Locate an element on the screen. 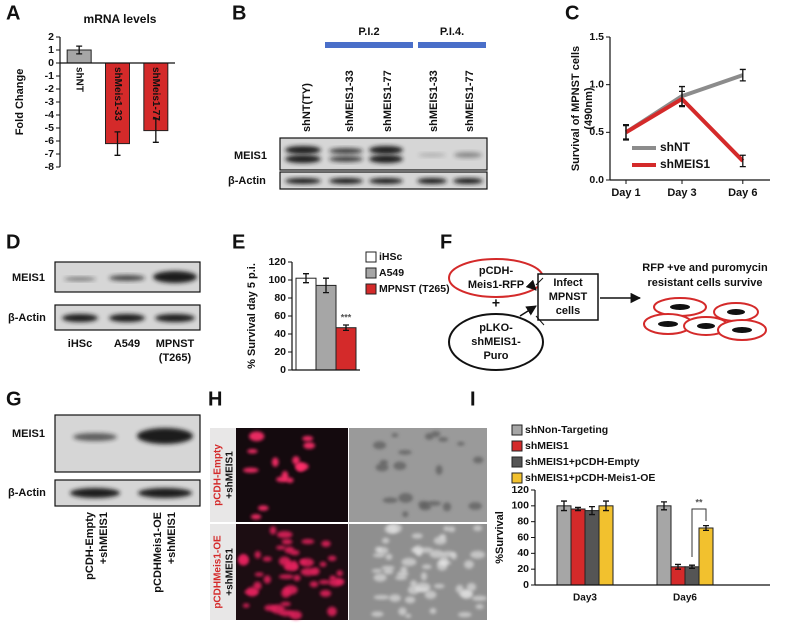 The width and height of the screenshot is (788, 626). legend-label: shMEIS1+pCDH-Meis1-OE is located at coordinates (590, 478).